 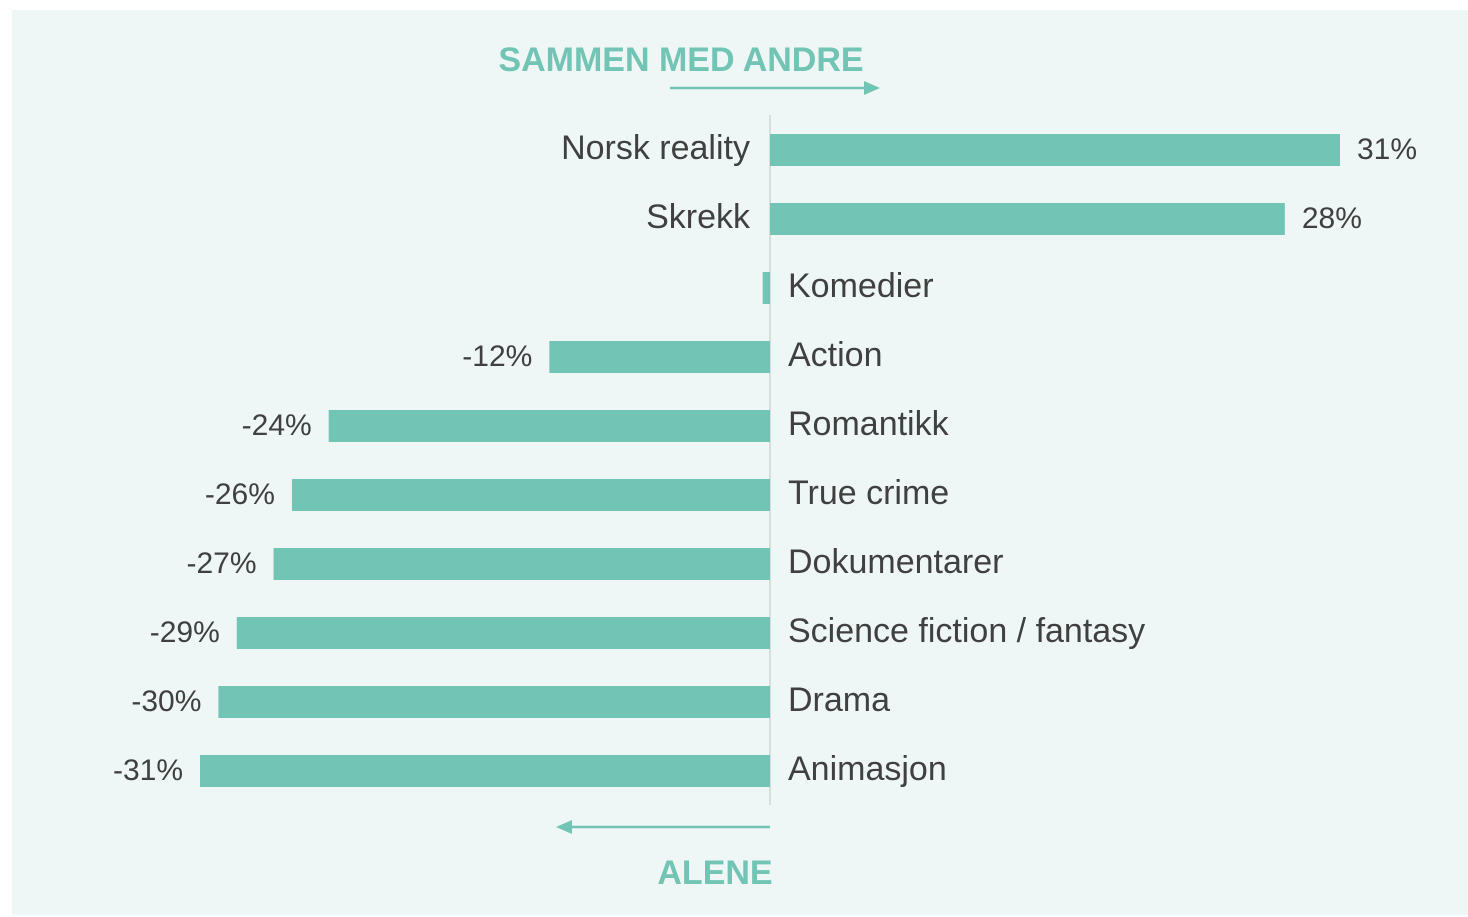 What do you see at coordinates (497, 356) in the screenshot?
I see `value-label: -12%` at bounding box center [497, 356].